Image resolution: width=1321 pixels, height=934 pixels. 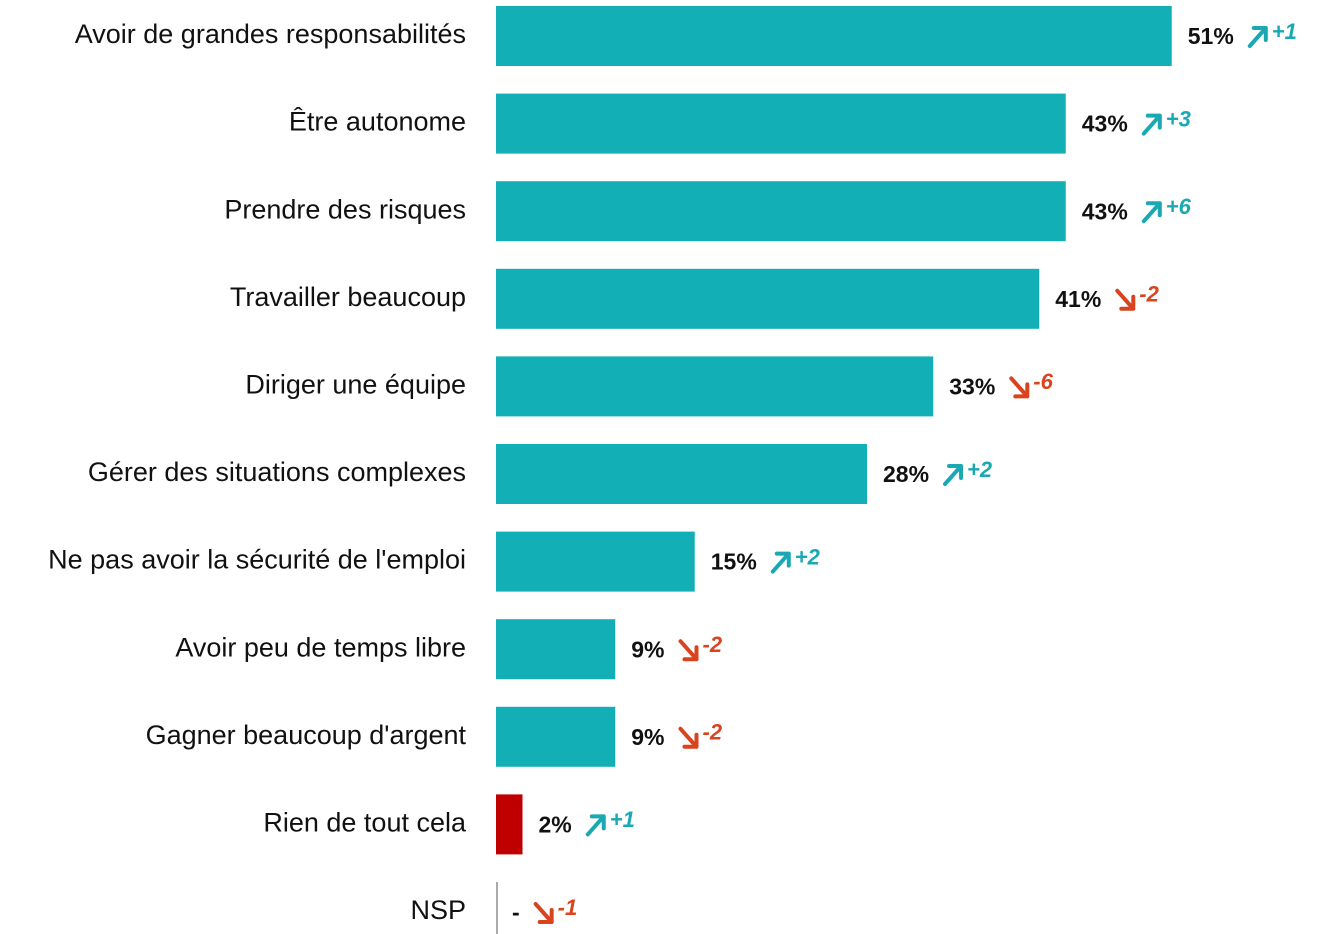 What do you see at coordinates (377, 121) in the screenshot?
I see `category-label: Être autonome` at bounding box center [377, 121].